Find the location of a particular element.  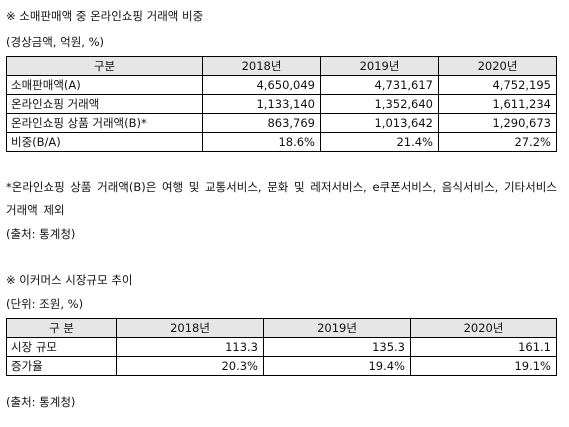

section2-source: (출처: 통계청) is located at coordinates (41, 402).